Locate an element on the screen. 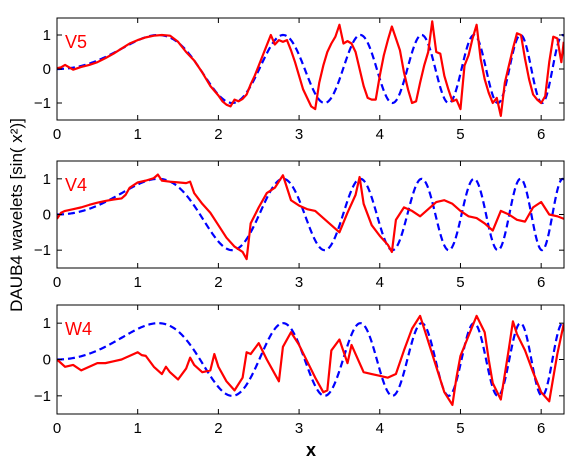 The image size is (568, 462). reference-sine-line-v4 is located at coordinates (310, 214).